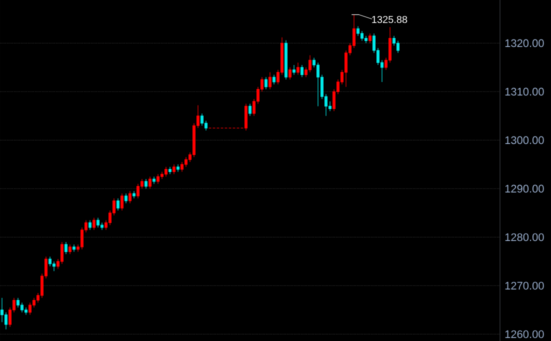 The image size is (551, 341). I want to click on y-tick-label: 1270.00, so click(524, 286).